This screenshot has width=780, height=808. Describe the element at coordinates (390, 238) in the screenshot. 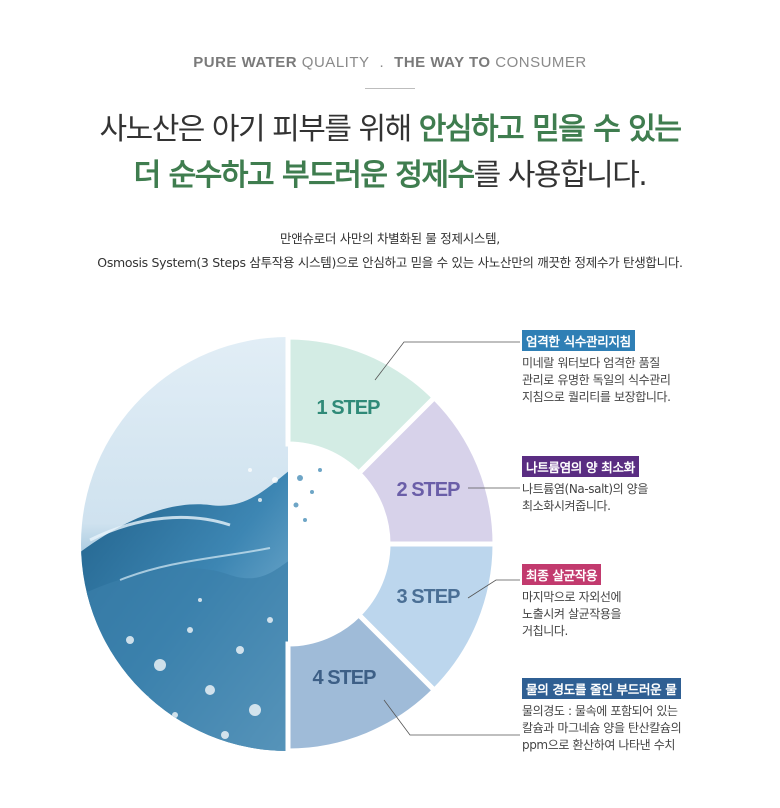

I see `intro-line1: 만앤슈로더 사만의 차별화된 물 정제시스템,` at that location.